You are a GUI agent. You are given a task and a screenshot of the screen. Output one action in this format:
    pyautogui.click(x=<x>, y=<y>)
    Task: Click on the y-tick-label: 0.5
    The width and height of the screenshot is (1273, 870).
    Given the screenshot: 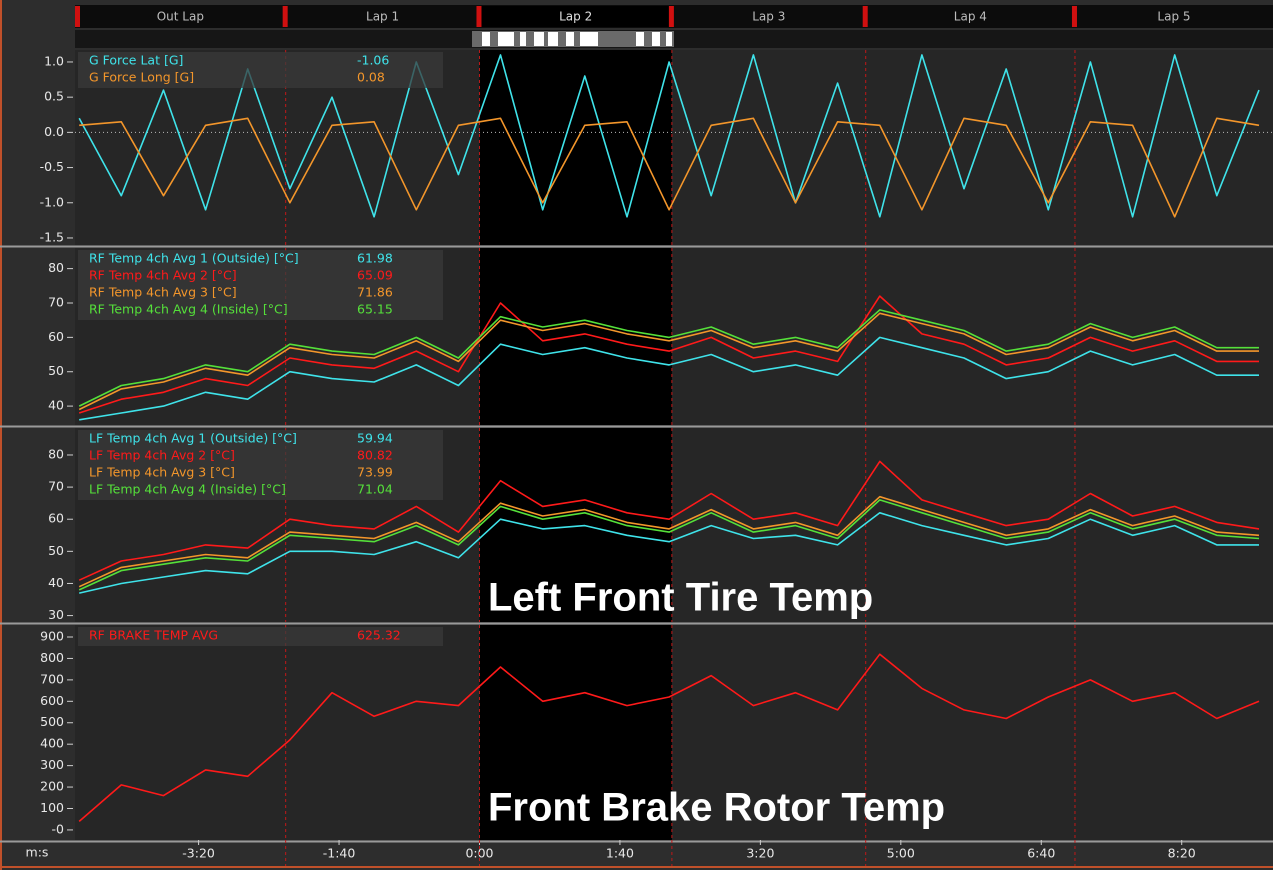 What is the action you would take?
    pyautogui.click(x=54, y=96)
    